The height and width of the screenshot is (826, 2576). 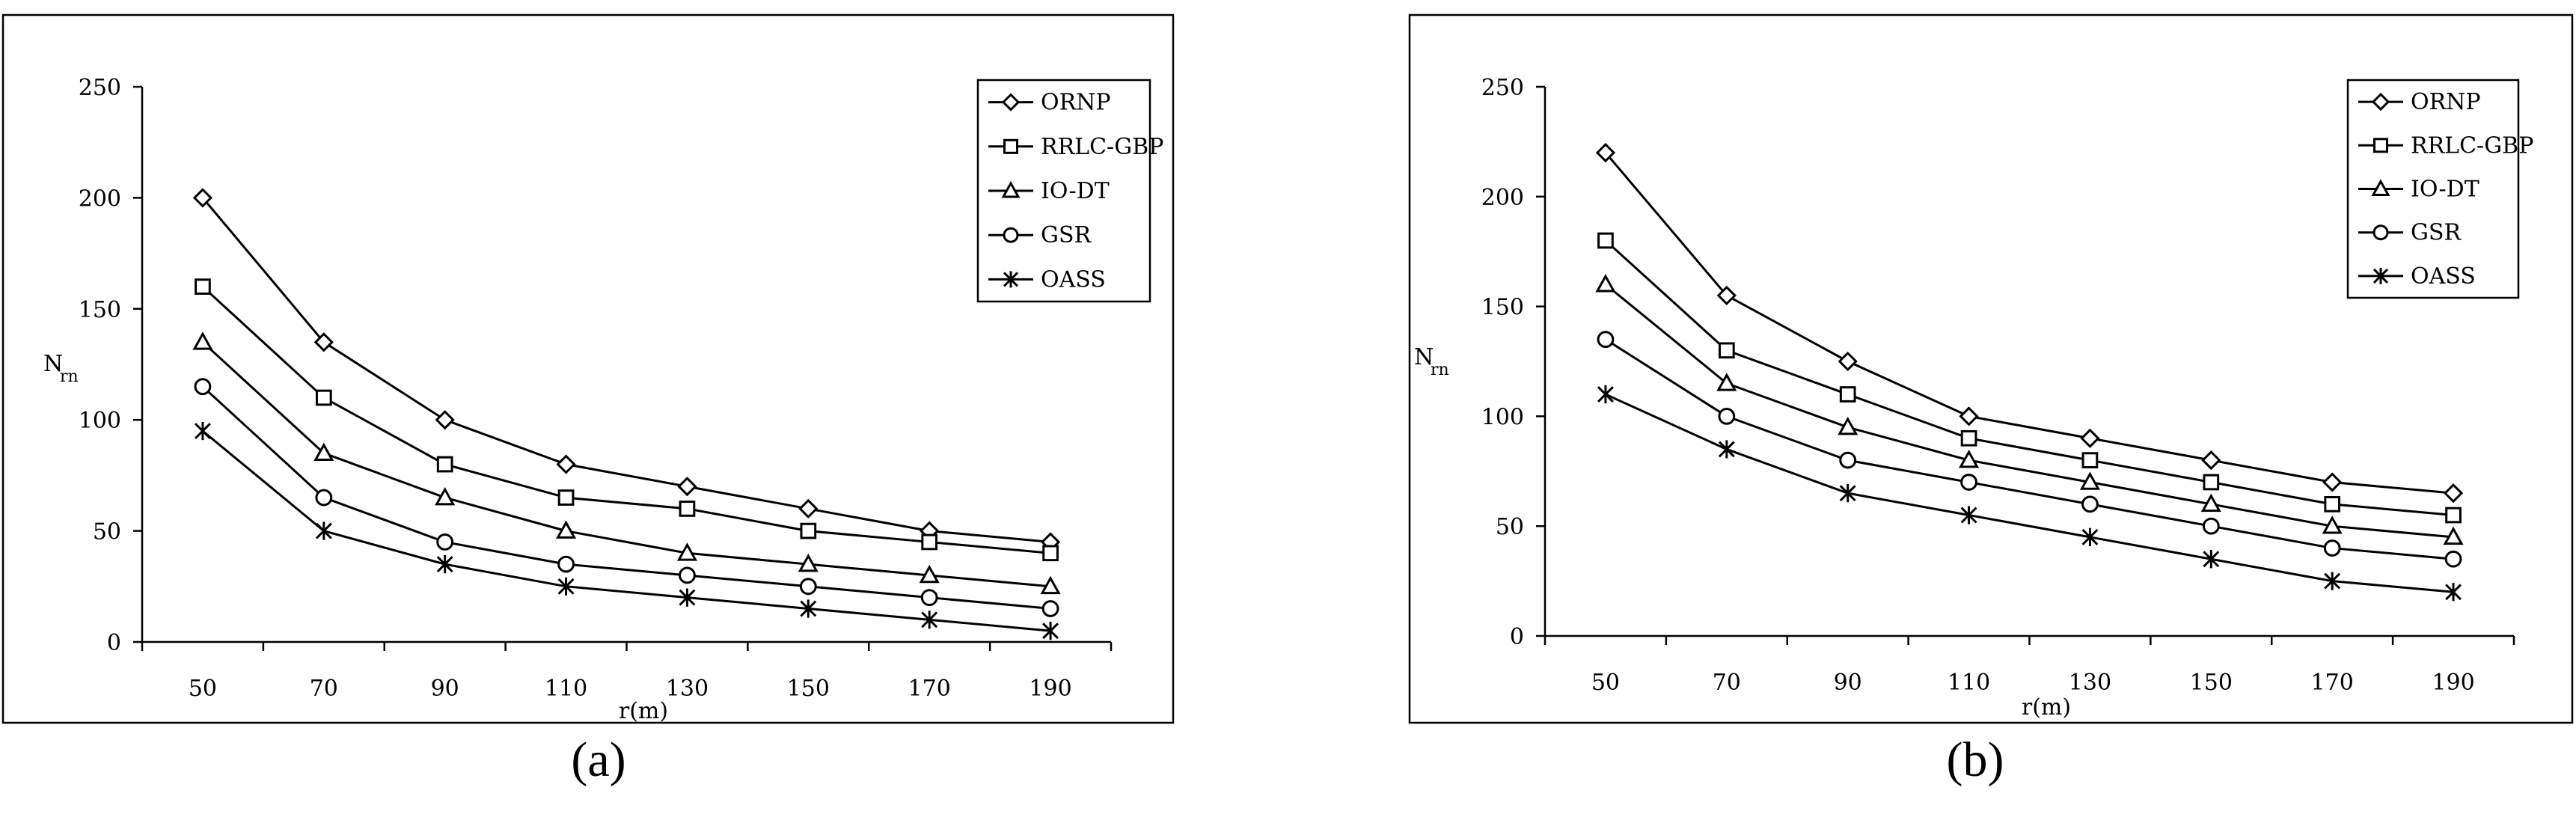 I want to click on b-series-oass, so click(x=2029, y=493).